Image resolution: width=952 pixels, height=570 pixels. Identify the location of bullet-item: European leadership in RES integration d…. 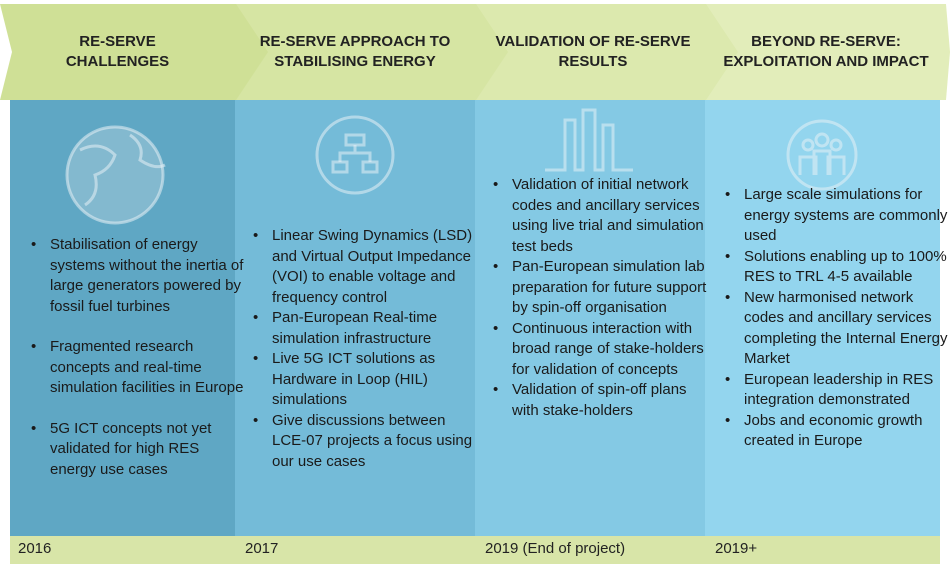
(838, 390).